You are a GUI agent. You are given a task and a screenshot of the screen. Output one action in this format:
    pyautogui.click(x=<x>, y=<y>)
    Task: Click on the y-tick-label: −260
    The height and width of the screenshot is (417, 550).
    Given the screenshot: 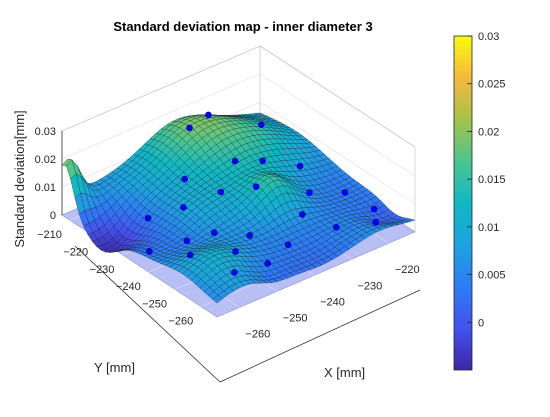 What is the action you would take?
    pyautogui.click(x=180, y=322)
    